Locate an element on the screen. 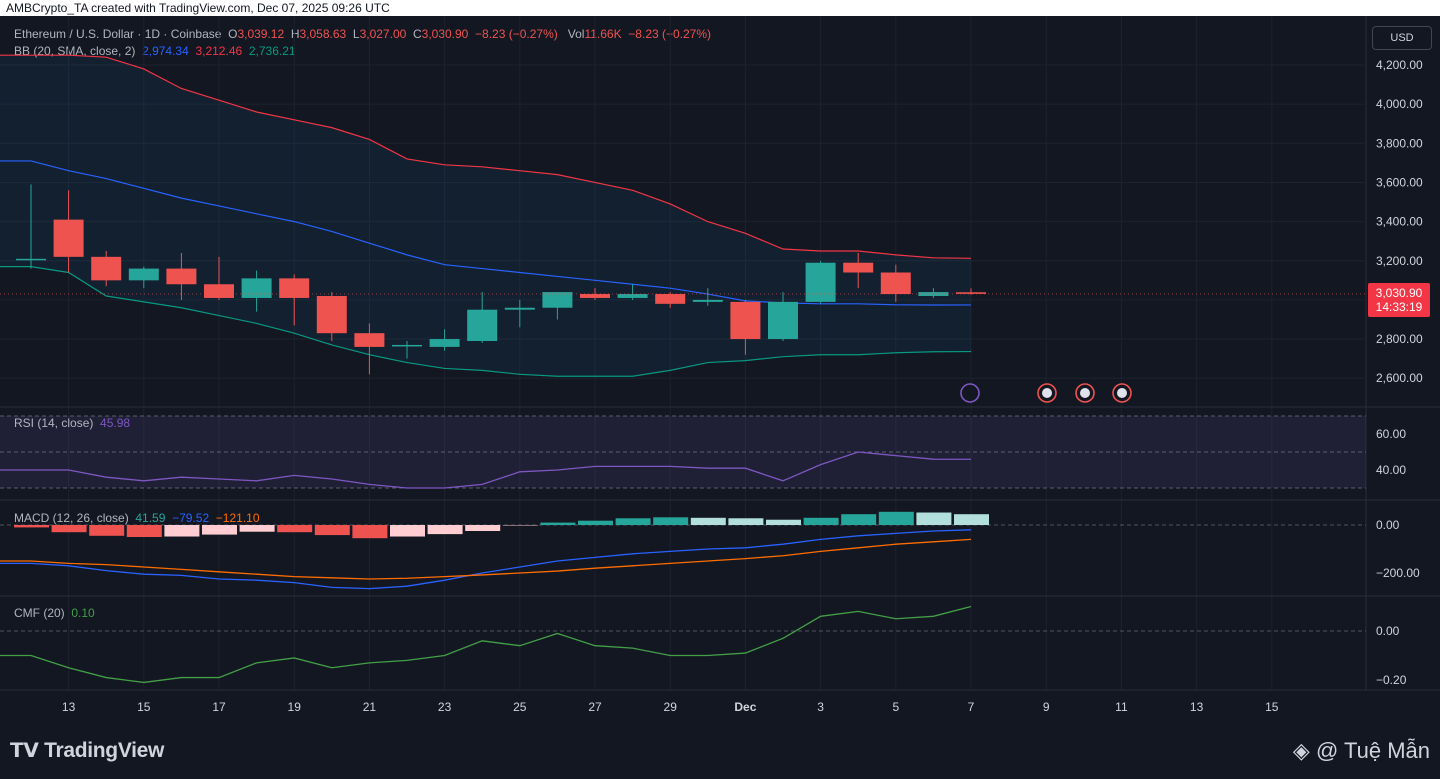 This screenshot has height=779, width=1440. price-tick-label: 4,000.00 is located at coordinates (1399, 104).